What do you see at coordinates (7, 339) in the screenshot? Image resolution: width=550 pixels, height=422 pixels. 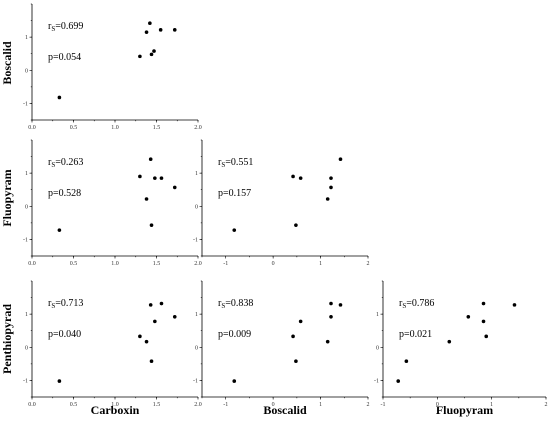 I see `y-axis-label: Penthiopyrad` at bounding box center [7, 339].